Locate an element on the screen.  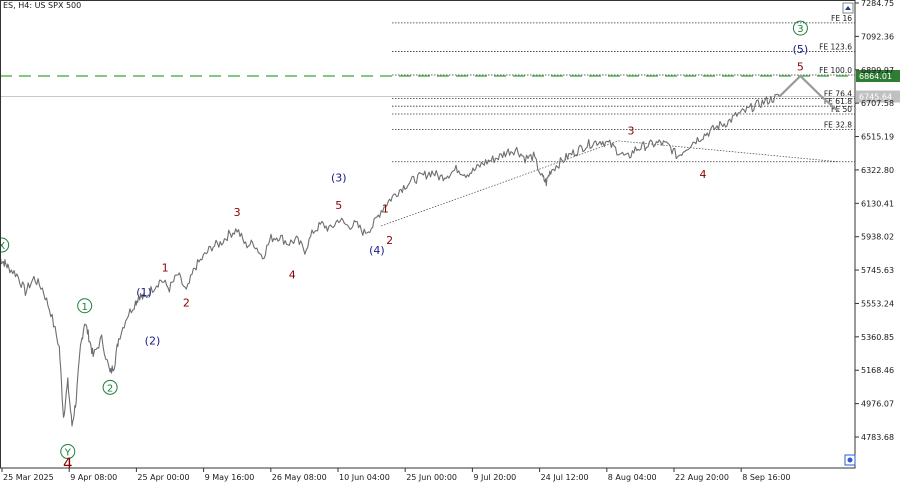
wave-label: (4) is located at coordinates (377, 250).